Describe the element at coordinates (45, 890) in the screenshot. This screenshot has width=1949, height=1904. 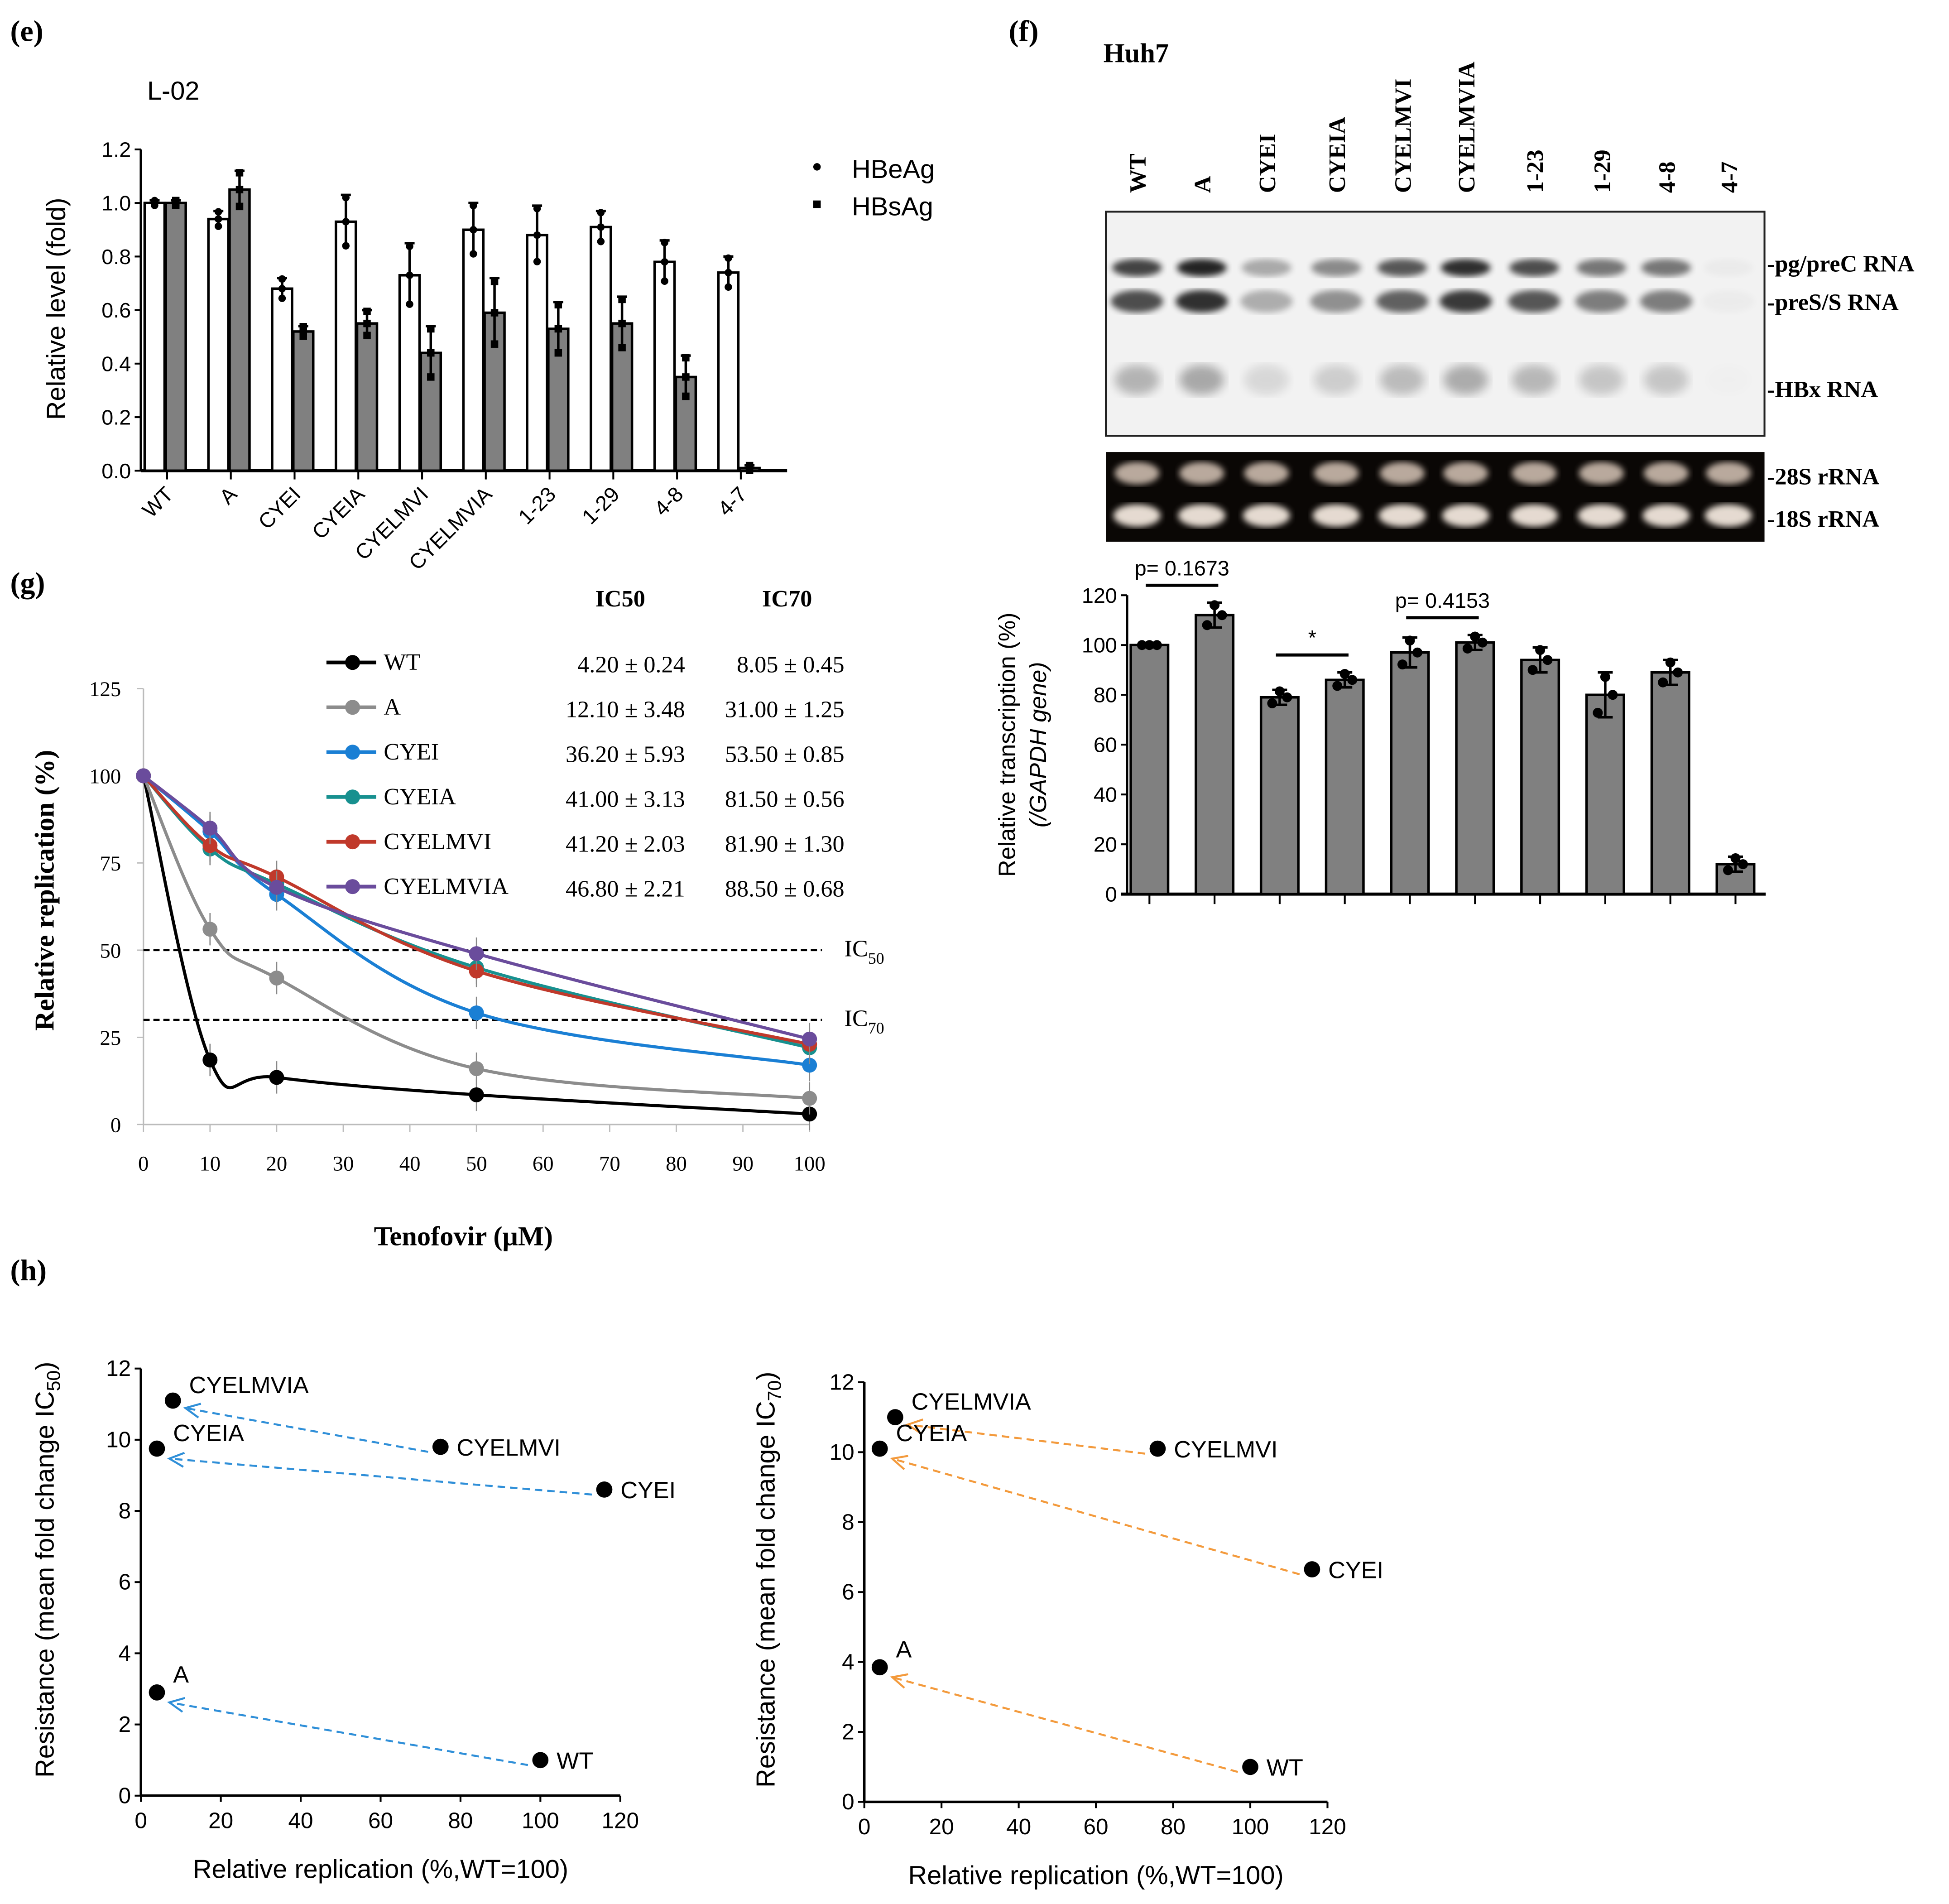
I see `y-axis-label: Relative replication (%)` at that location.